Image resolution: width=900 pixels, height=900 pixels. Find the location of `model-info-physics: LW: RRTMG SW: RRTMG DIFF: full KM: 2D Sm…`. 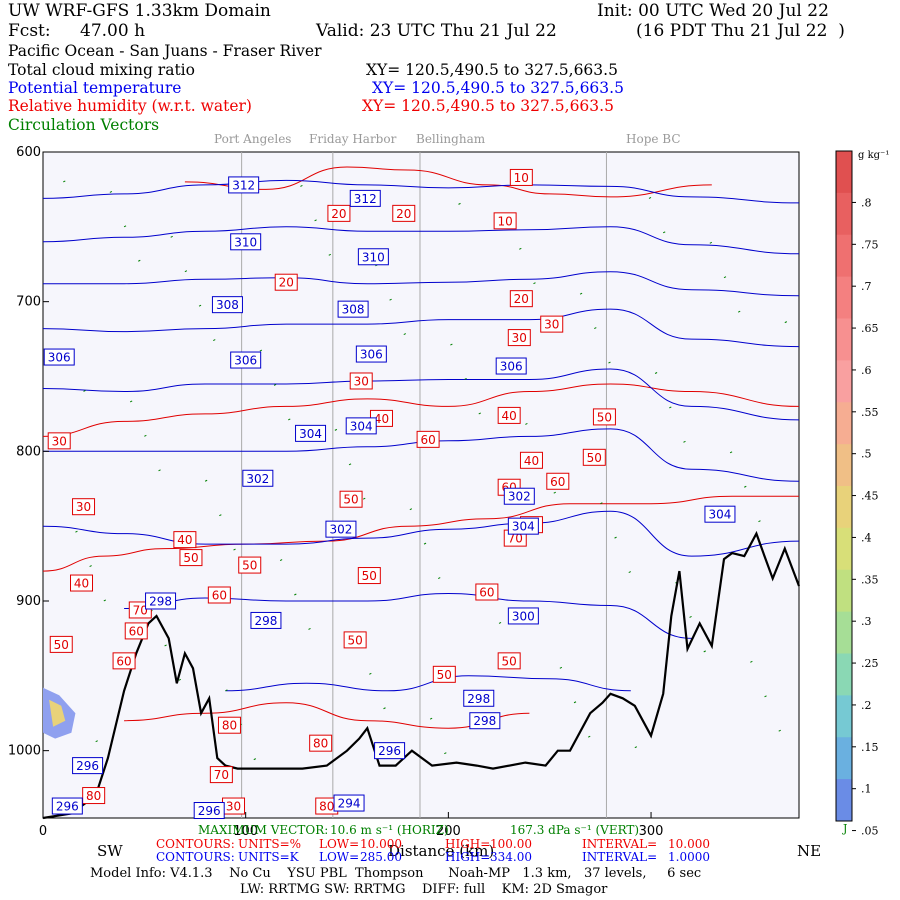

model-info-physics: LW: RRTMG SW: RRTMG DIFF: full KM: 2D Sm… is located at coordinates (424, 889).